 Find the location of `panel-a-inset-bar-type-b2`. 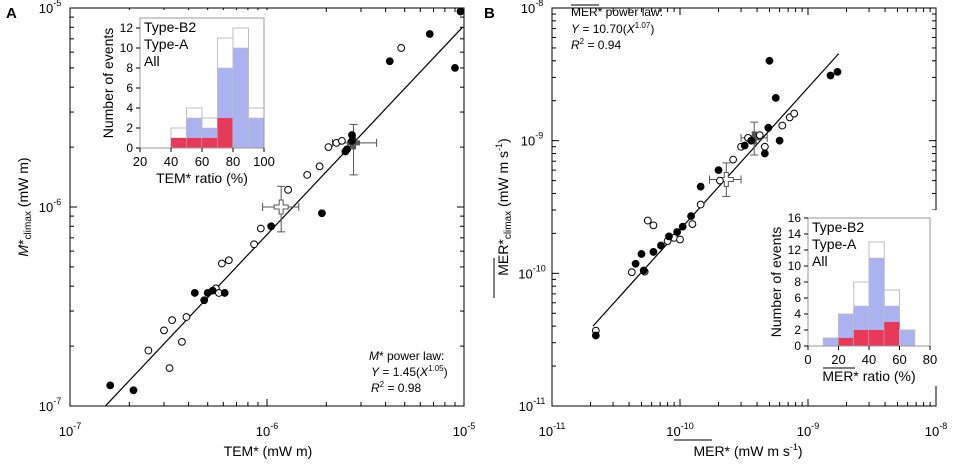

panel-a-inset-bar-type-b2 is located at coordinates (210, 143).